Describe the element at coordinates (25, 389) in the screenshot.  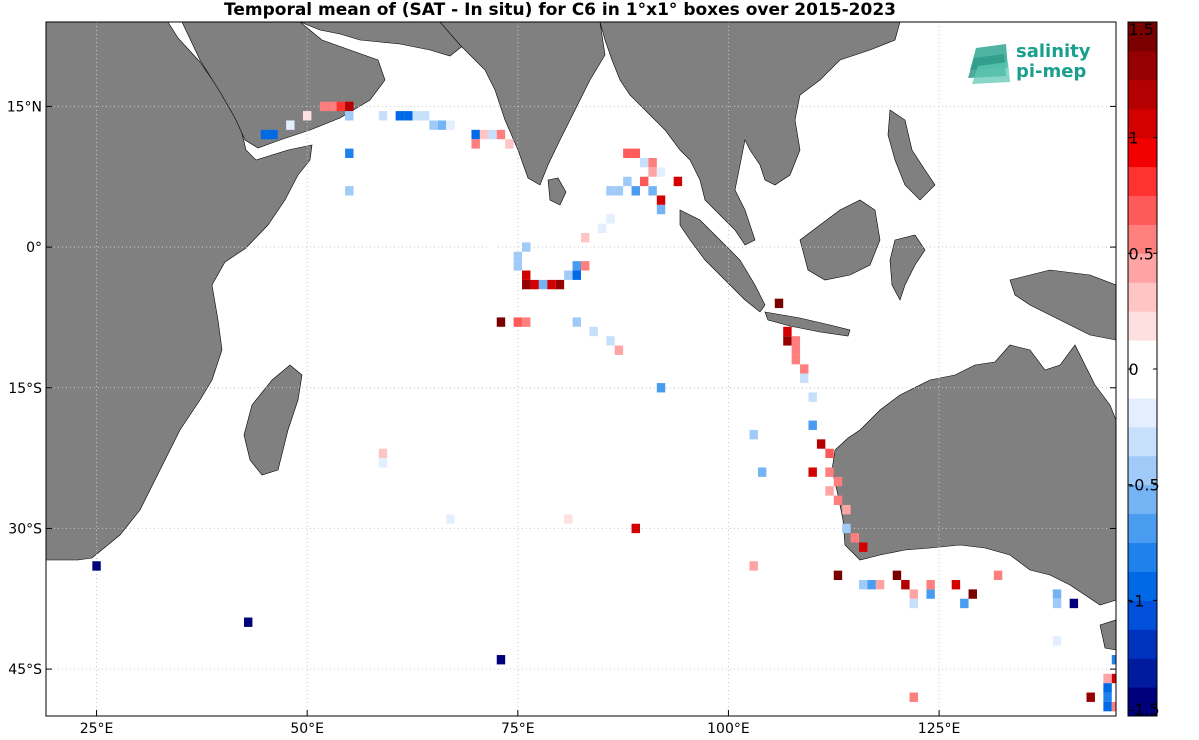
I see `y-tick-label: 15°S` at that location.